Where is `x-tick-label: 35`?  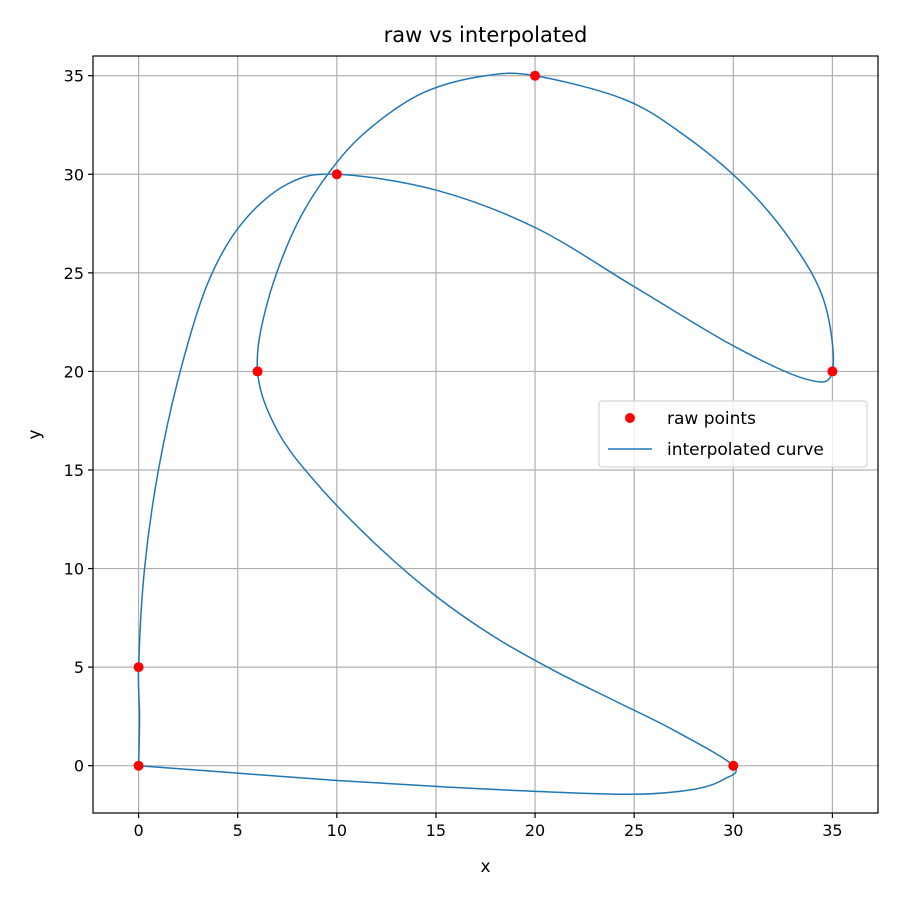
x-tick-label: 35 is located at coordinates (832, 830).